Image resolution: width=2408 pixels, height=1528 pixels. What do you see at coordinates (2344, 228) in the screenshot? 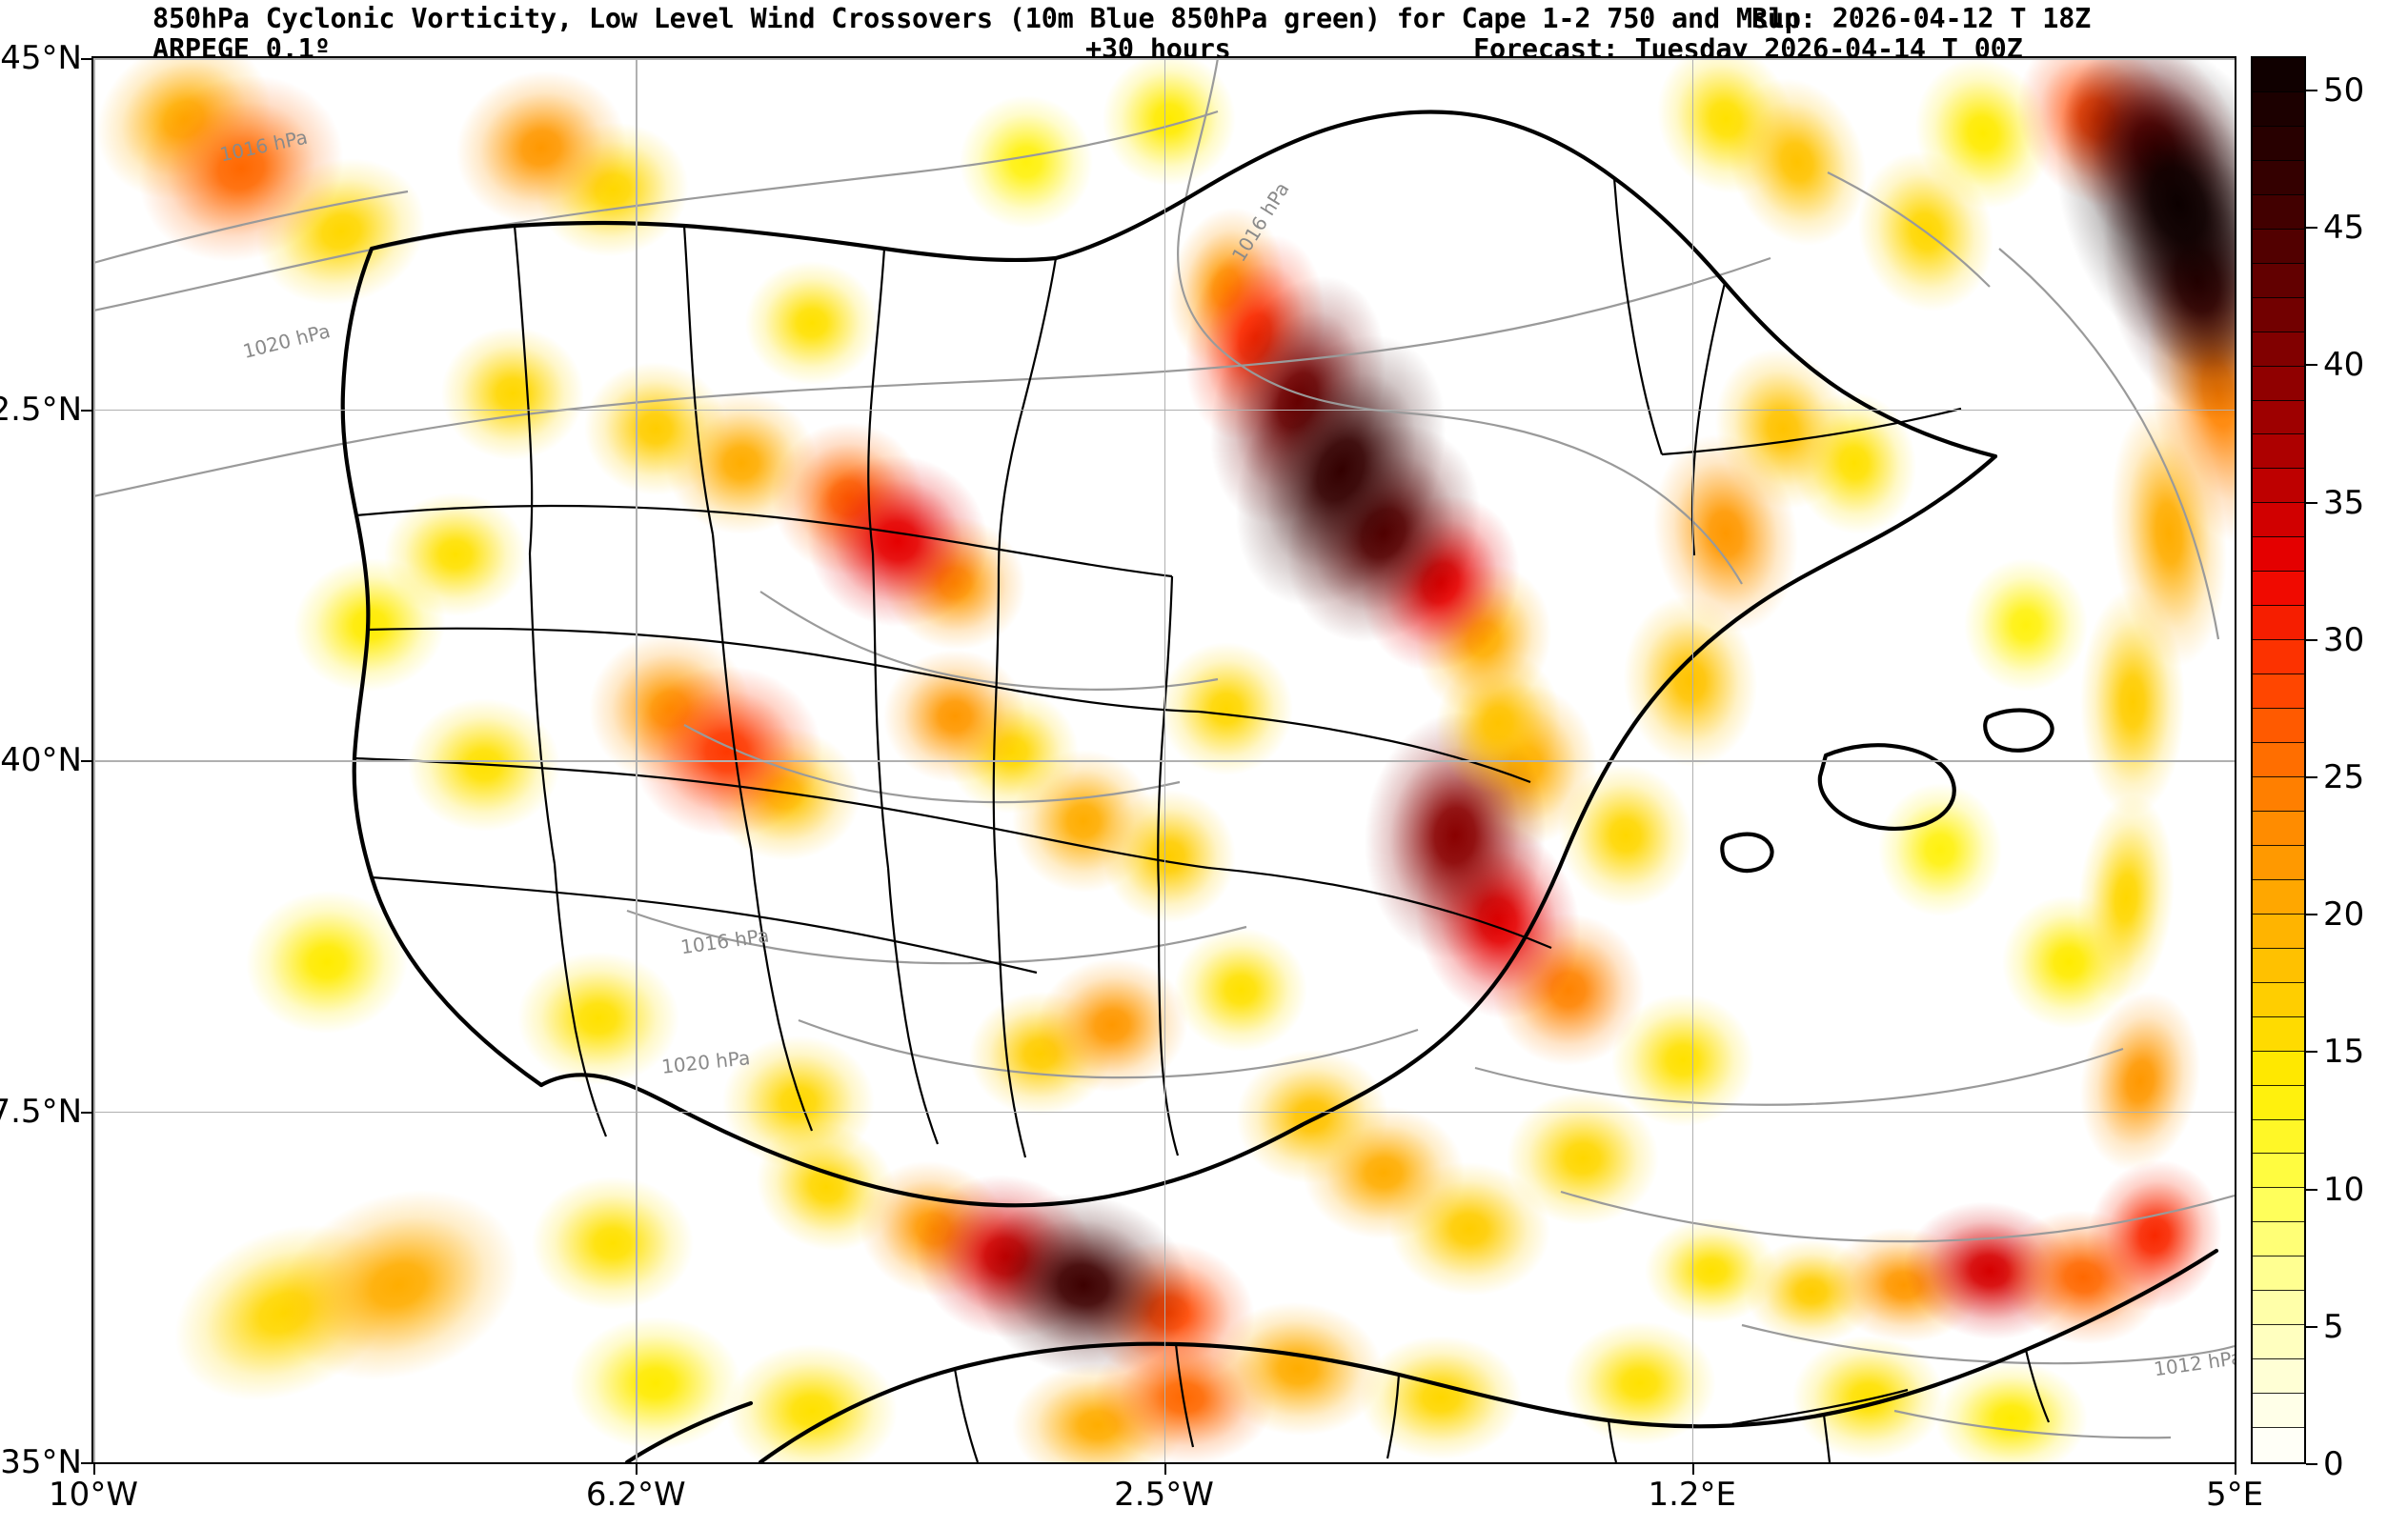
I see `colorbar-tick-label: 45` at bounding box center [2344, 228].